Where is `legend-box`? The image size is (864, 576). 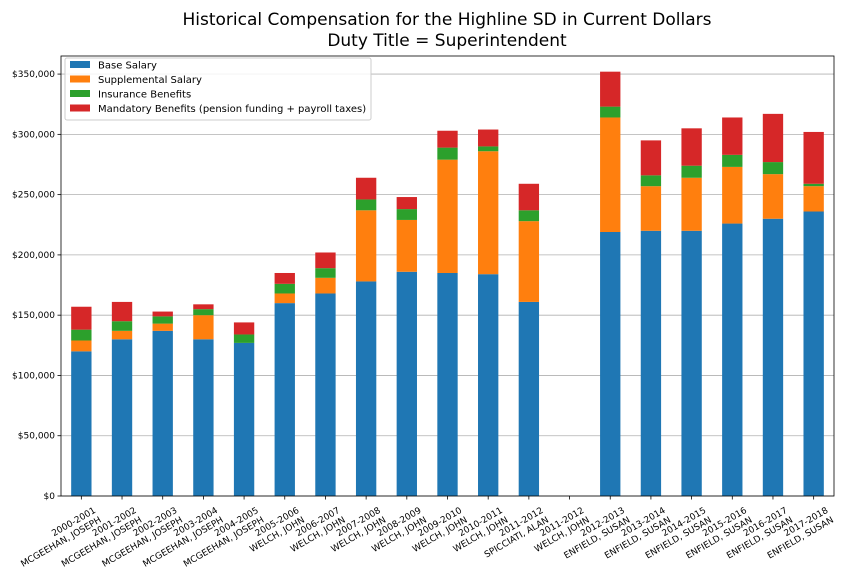 legend-box is located at coordinates (218, 89).